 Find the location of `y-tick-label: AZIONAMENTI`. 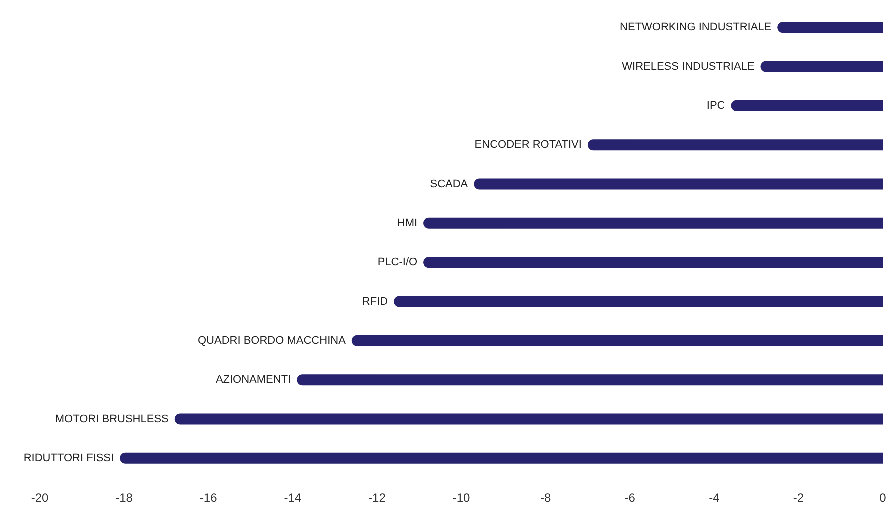

y-tick-label: AZIONAMENTI is located at coordinates (254, 380).